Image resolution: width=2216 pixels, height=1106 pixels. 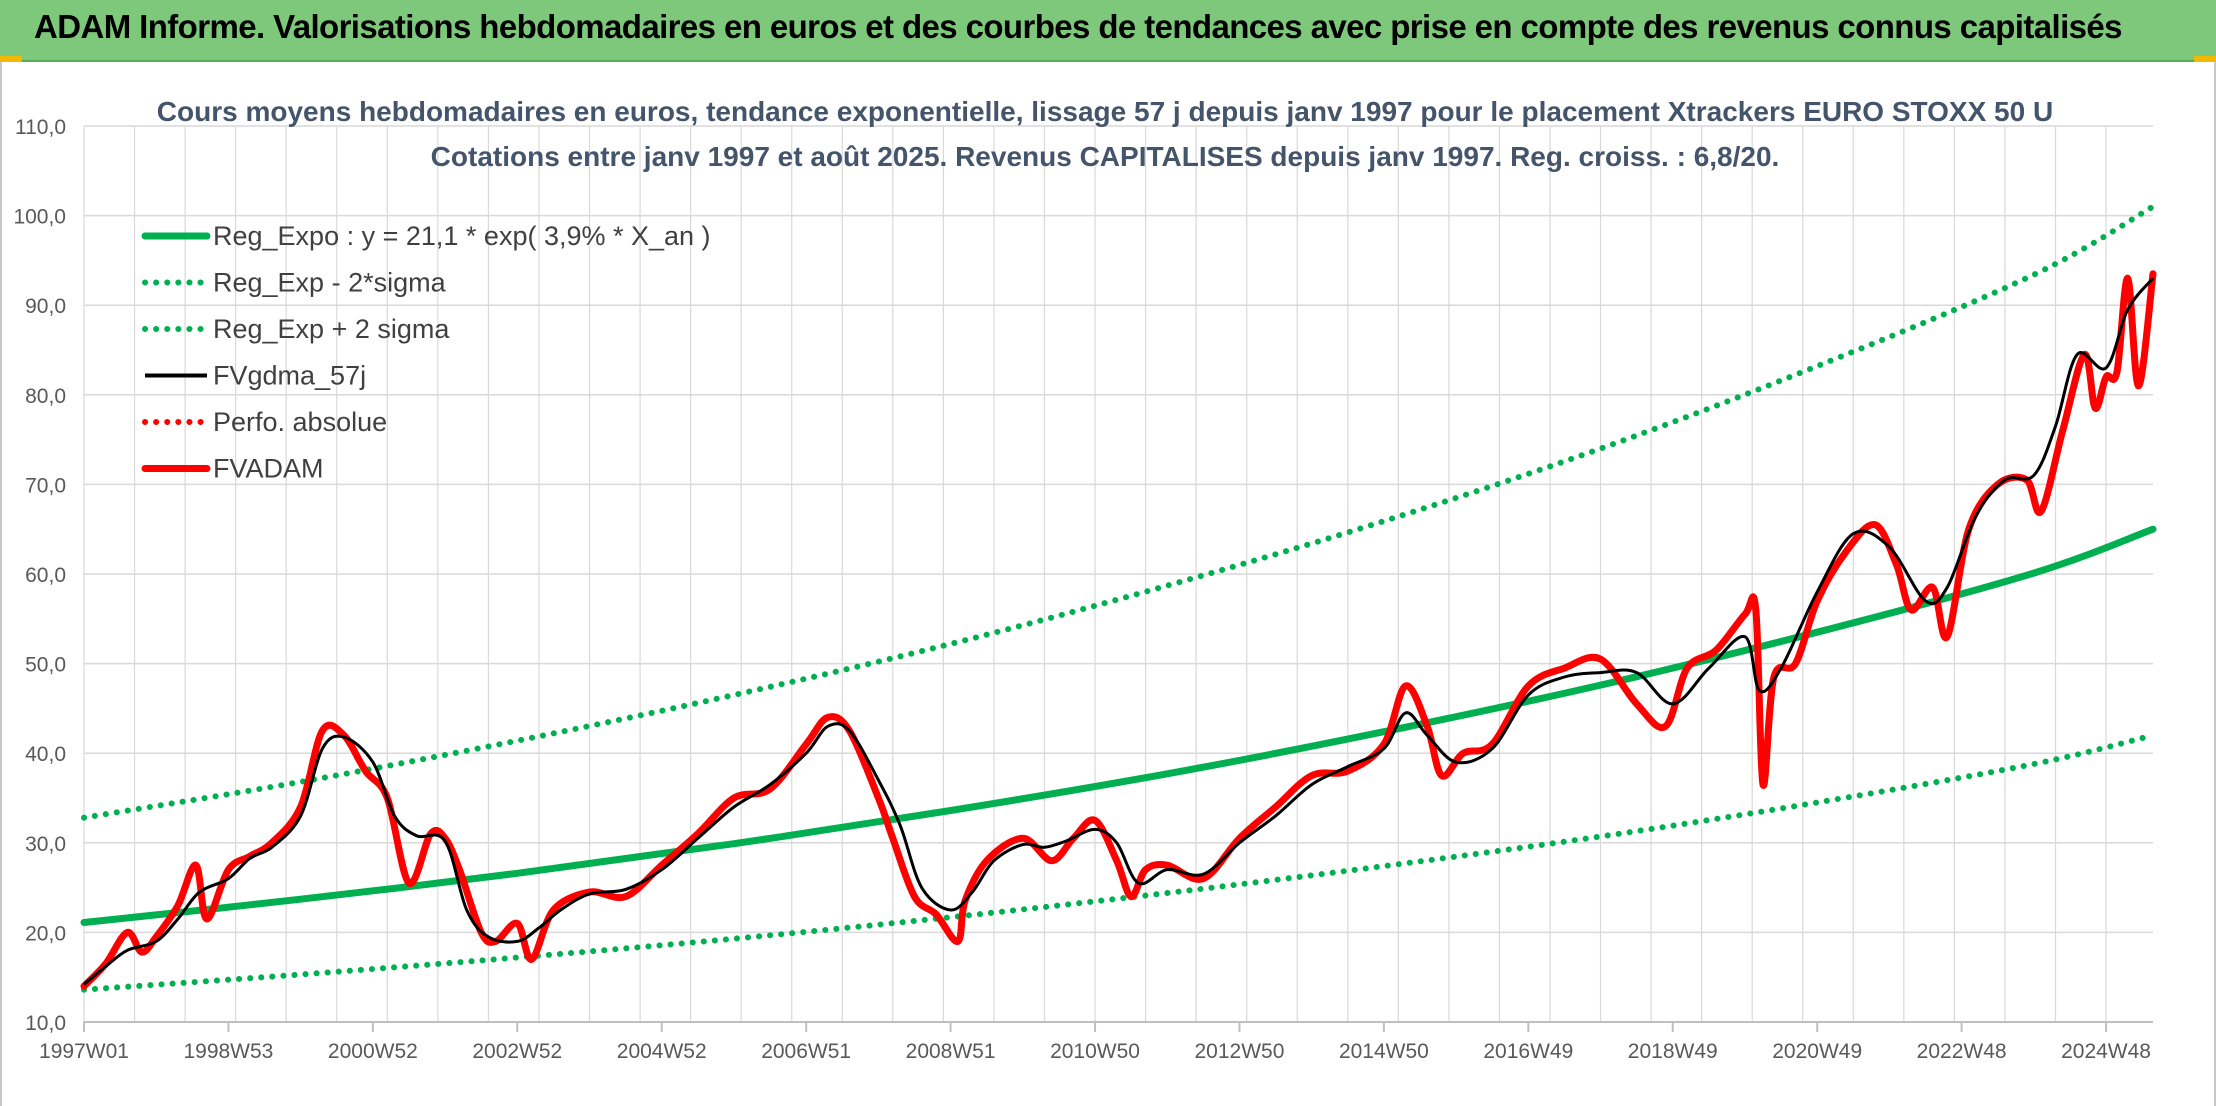 I want to click on legend-label: Reg_Exp - 2*sigma, so click(x=330, y=283).